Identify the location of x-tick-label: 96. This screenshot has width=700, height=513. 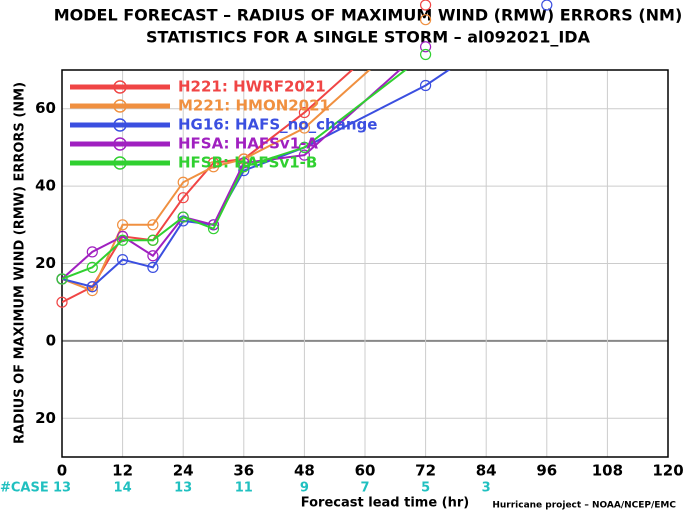
(546, 471).